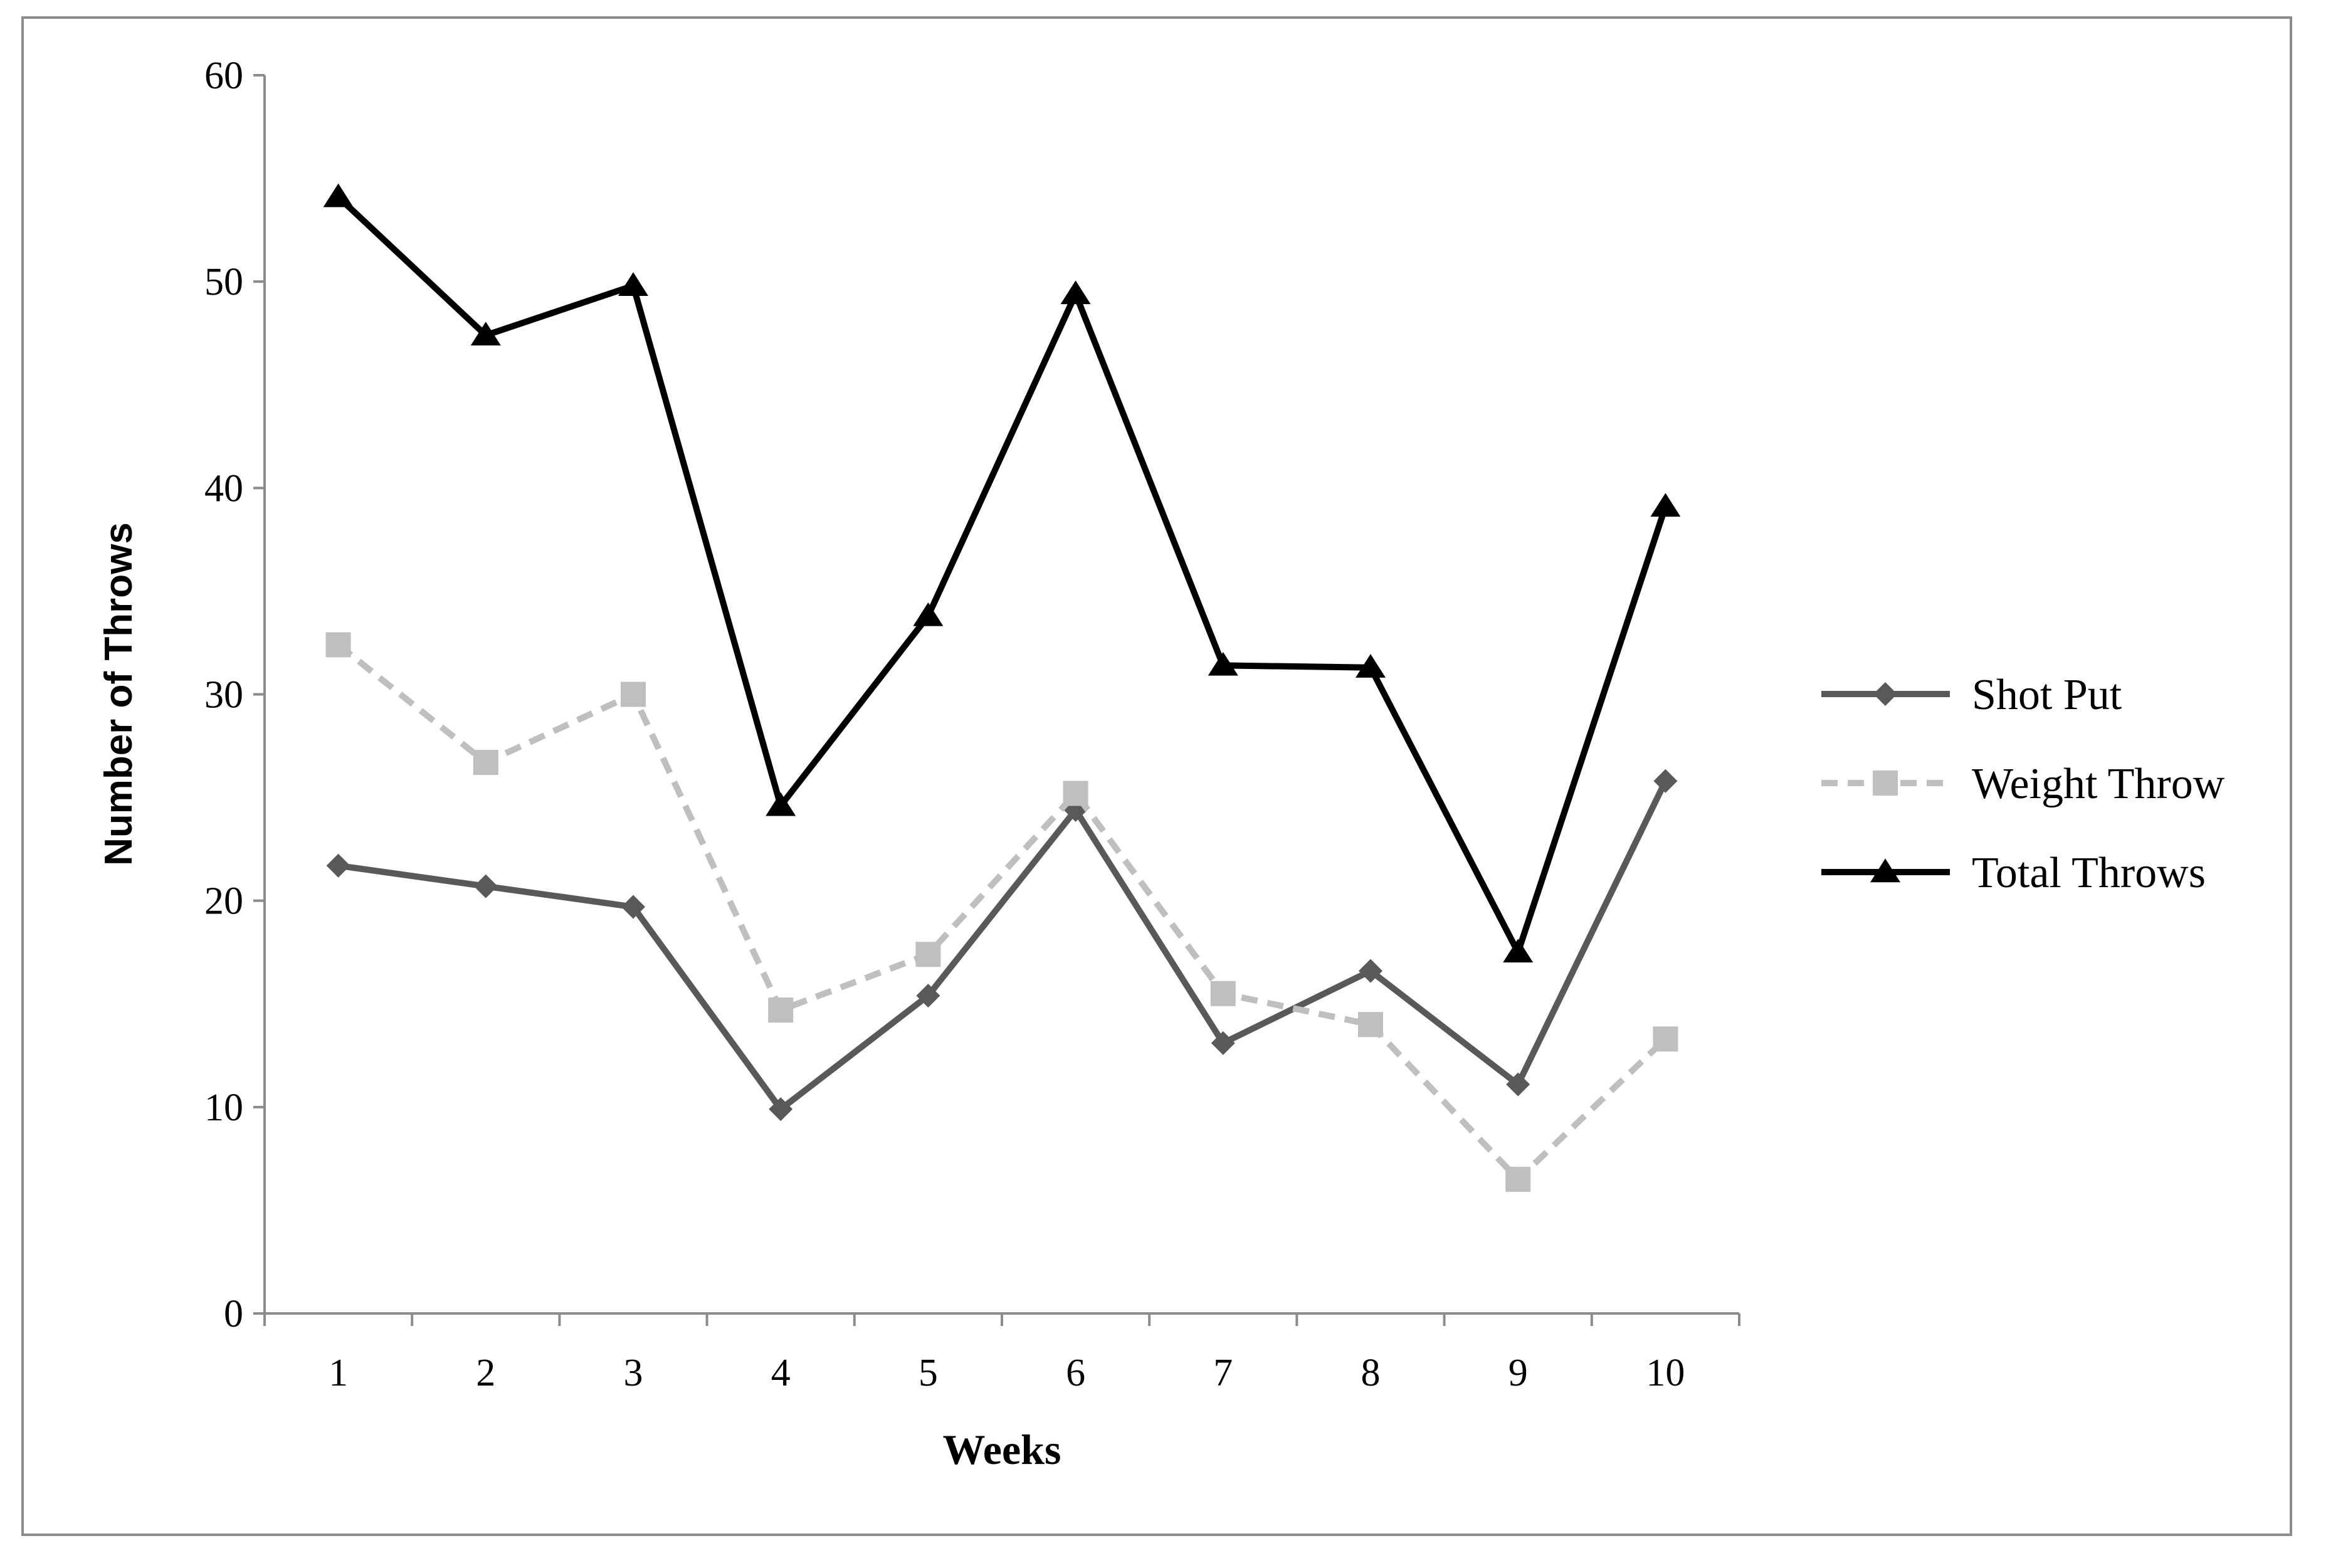  What do you see at coordinates (223, 695) in the screenshot?
I see `y-tick-label: 30` at bounding box center [223, 695].